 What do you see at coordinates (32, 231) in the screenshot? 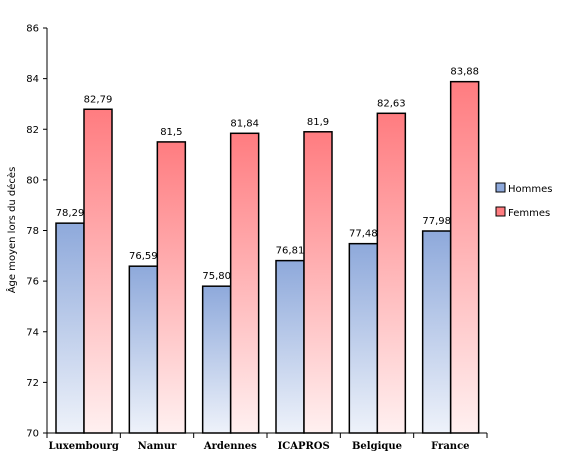
I see `y-tick-label: 78` at bounding box center [32, 231].